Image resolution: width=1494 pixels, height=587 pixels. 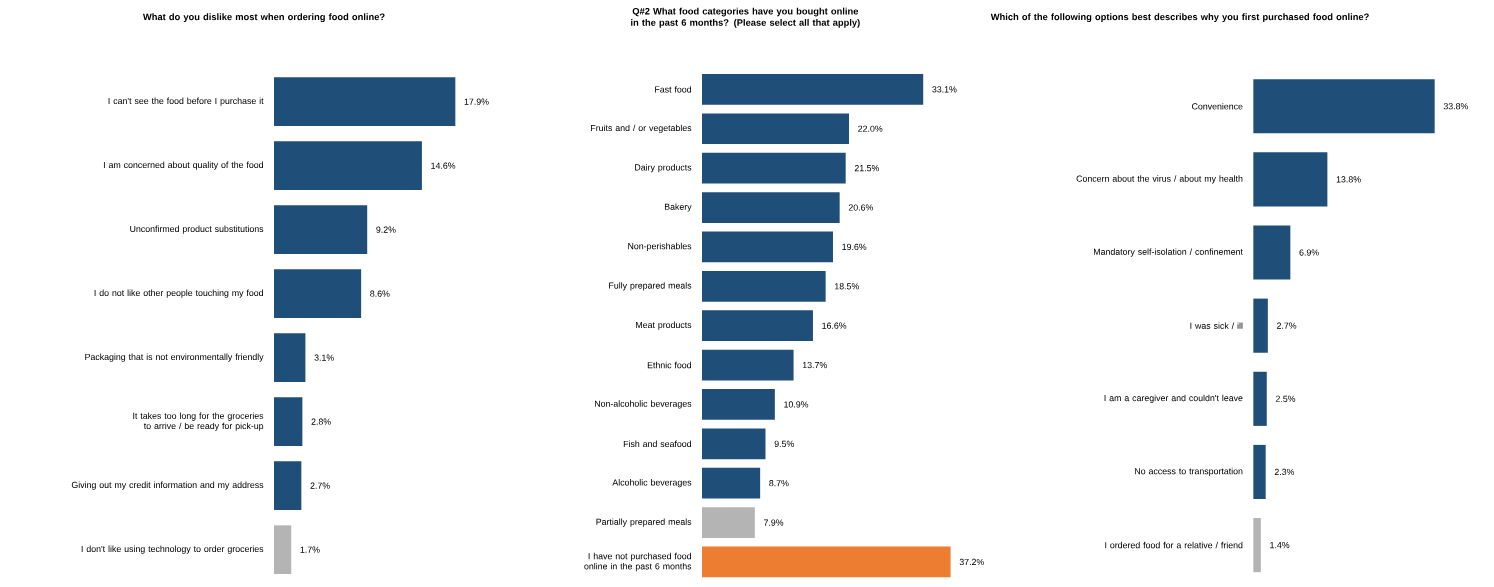 What do you see at coordinates (476, 101) in the screenshot?
I see `data-label: 17.9%` at bounding box center [476, 101].